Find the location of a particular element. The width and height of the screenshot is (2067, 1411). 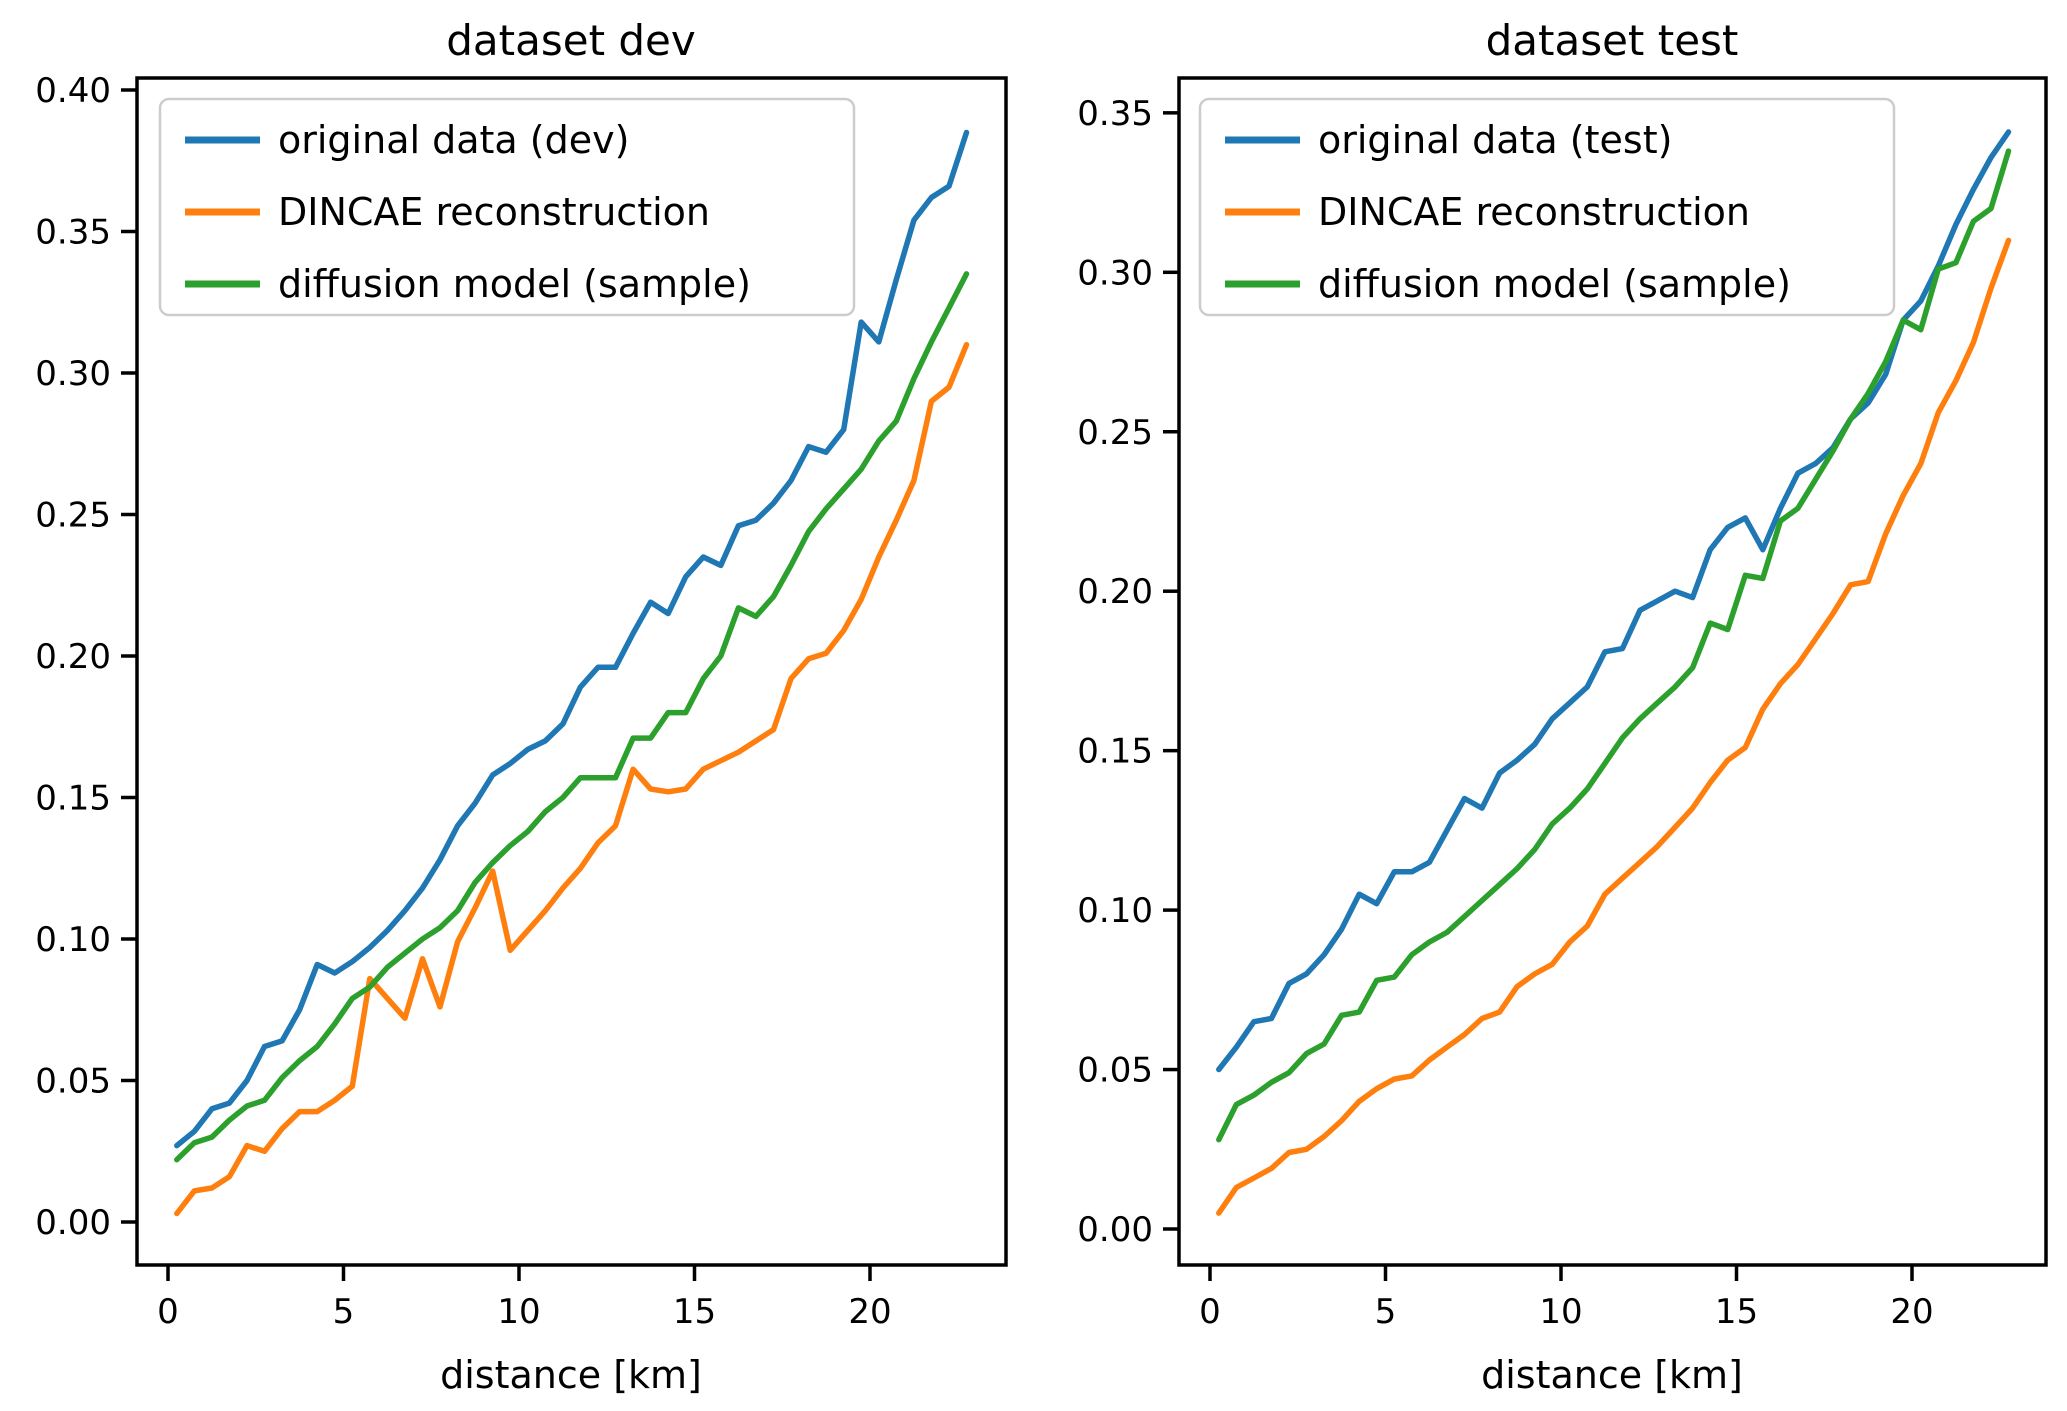

right-xaxis-label: distance [km] is located at coordinates (1612, 1375).